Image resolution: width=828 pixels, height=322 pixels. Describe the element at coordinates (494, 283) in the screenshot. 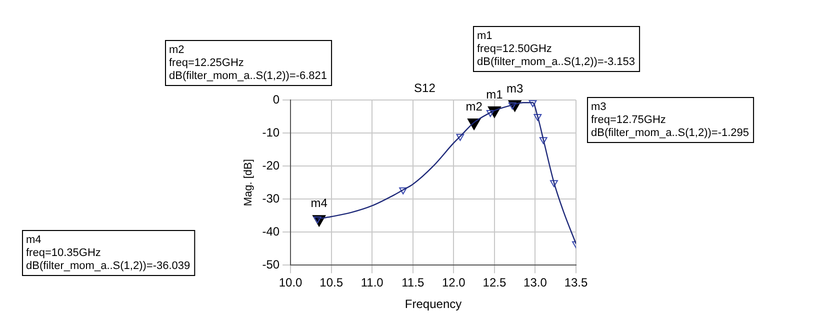

I see `x-tick-label: 12.5` at that location.